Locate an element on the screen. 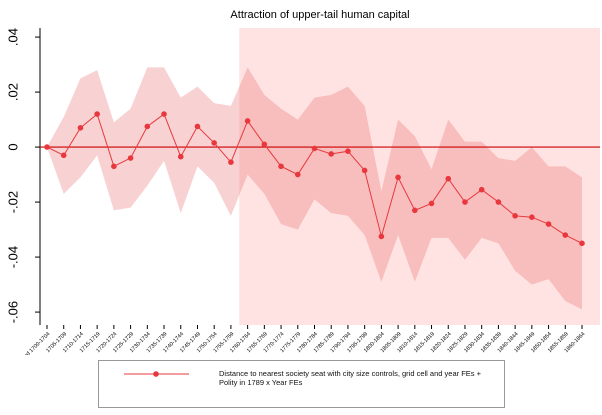 The width and height of the screenshot is (602, 415). chart-title: Attraction of upper-tail human capital is located at coordinates (319, 15).